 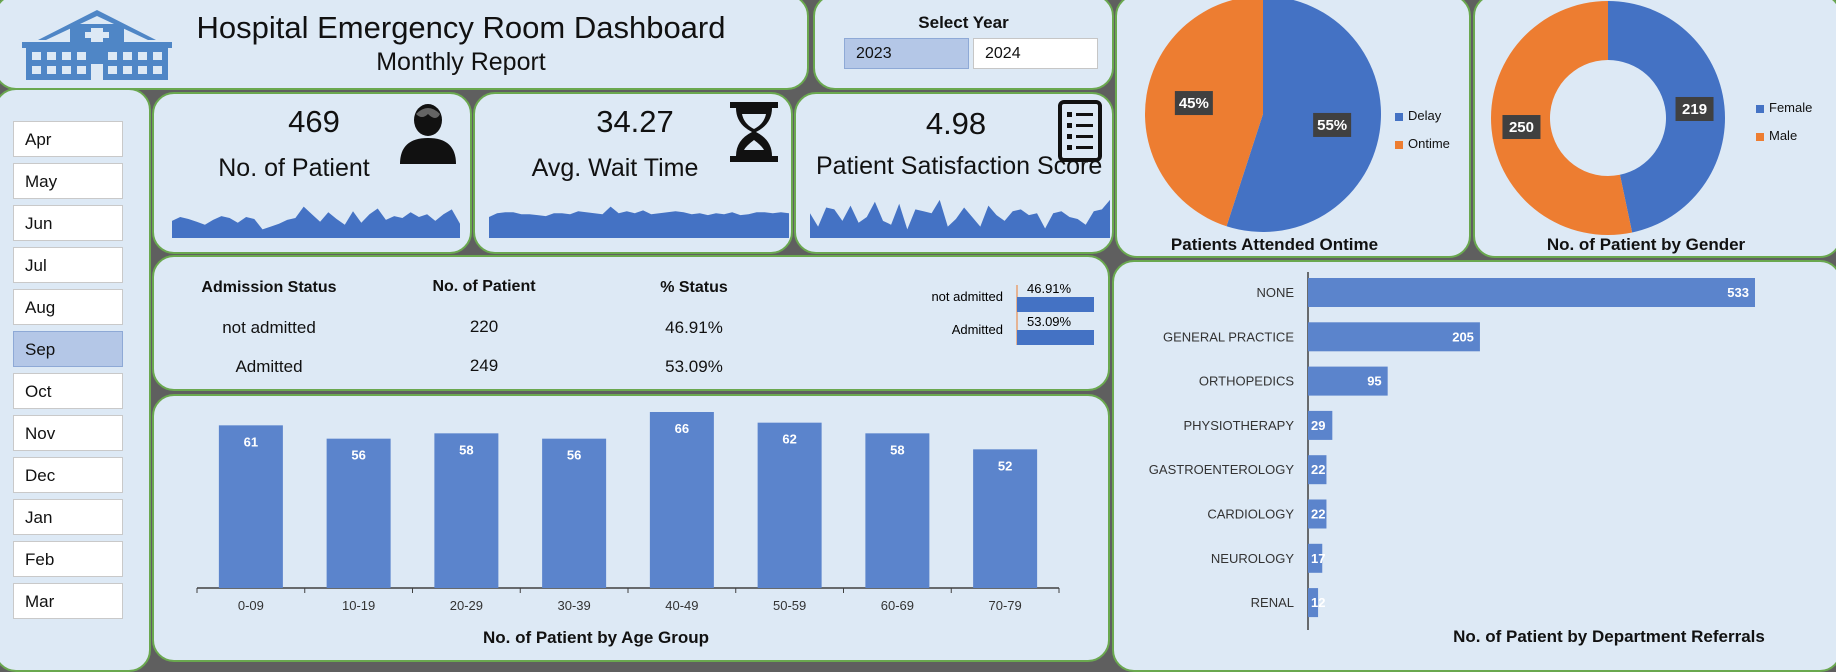 What do you see at coordinates (269, 366) in the screenshot?
I see `admission-row-status: Admitted` at bounding box center [269, 366].